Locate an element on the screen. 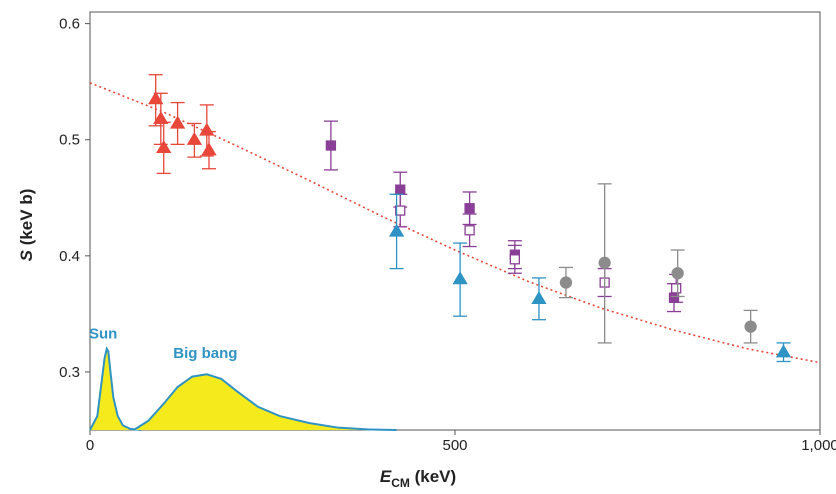  big-bang-peak-fill is located at coordinates (265, 402).